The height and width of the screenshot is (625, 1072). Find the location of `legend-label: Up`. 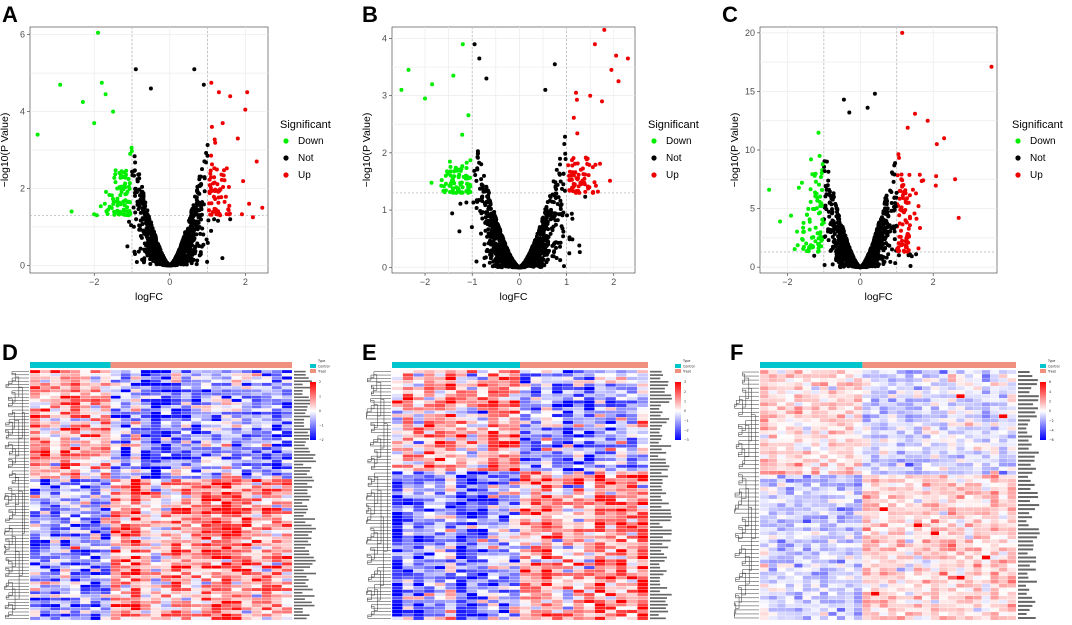

legend-label: Up is located at coordinates (672, 175).